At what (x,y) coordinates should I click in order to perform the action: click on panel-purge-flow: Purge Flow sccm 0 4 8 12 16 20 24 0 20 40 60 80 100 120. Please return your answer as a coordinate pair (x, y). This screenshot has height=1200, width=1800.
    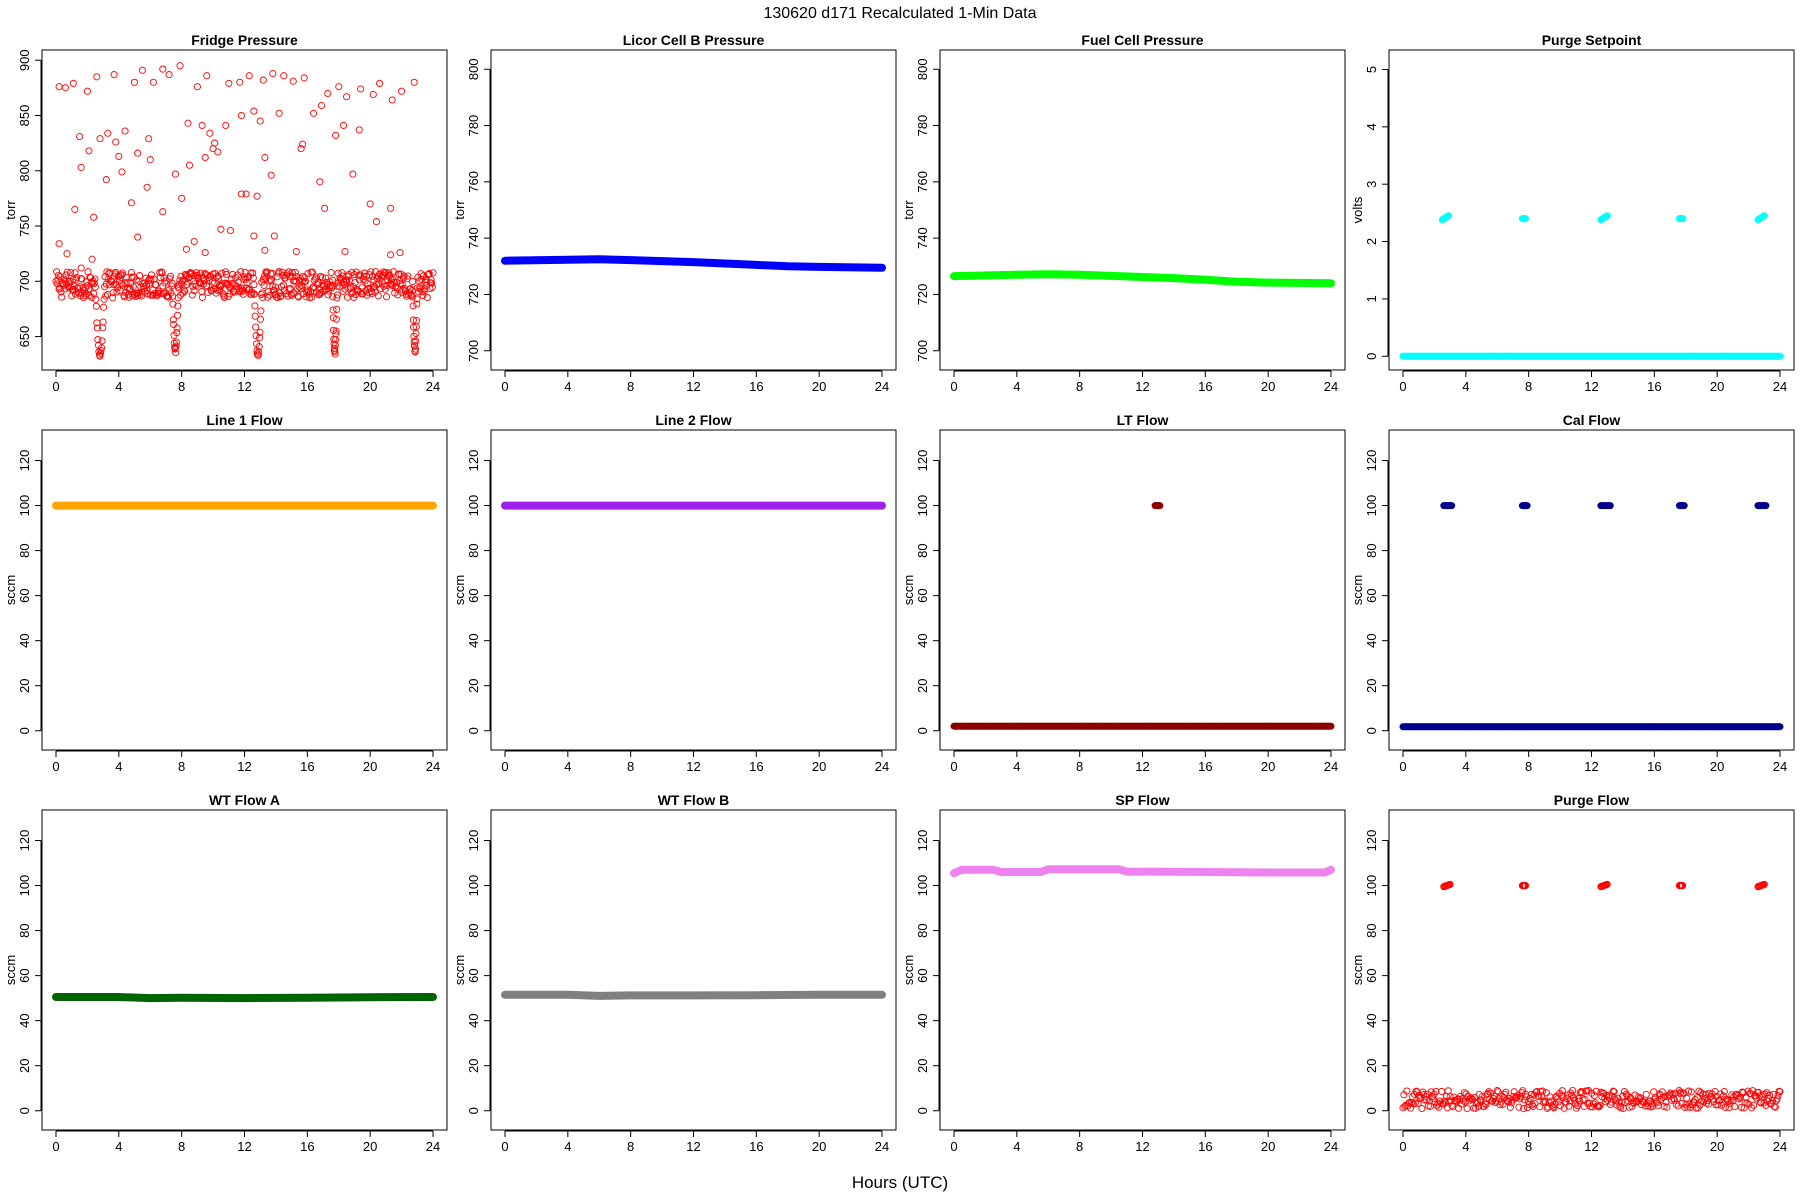
    Looking at the image, I should click on (1572, 973).